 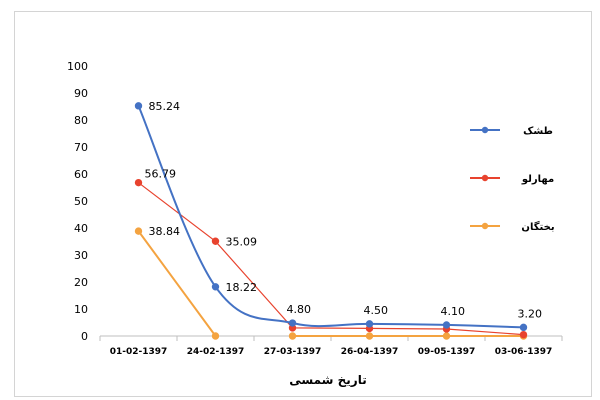 What do you see at coordinates (537, 179) in the screenshot?
I see `legend-label: مهارلو` at bounding box center [537, 179].